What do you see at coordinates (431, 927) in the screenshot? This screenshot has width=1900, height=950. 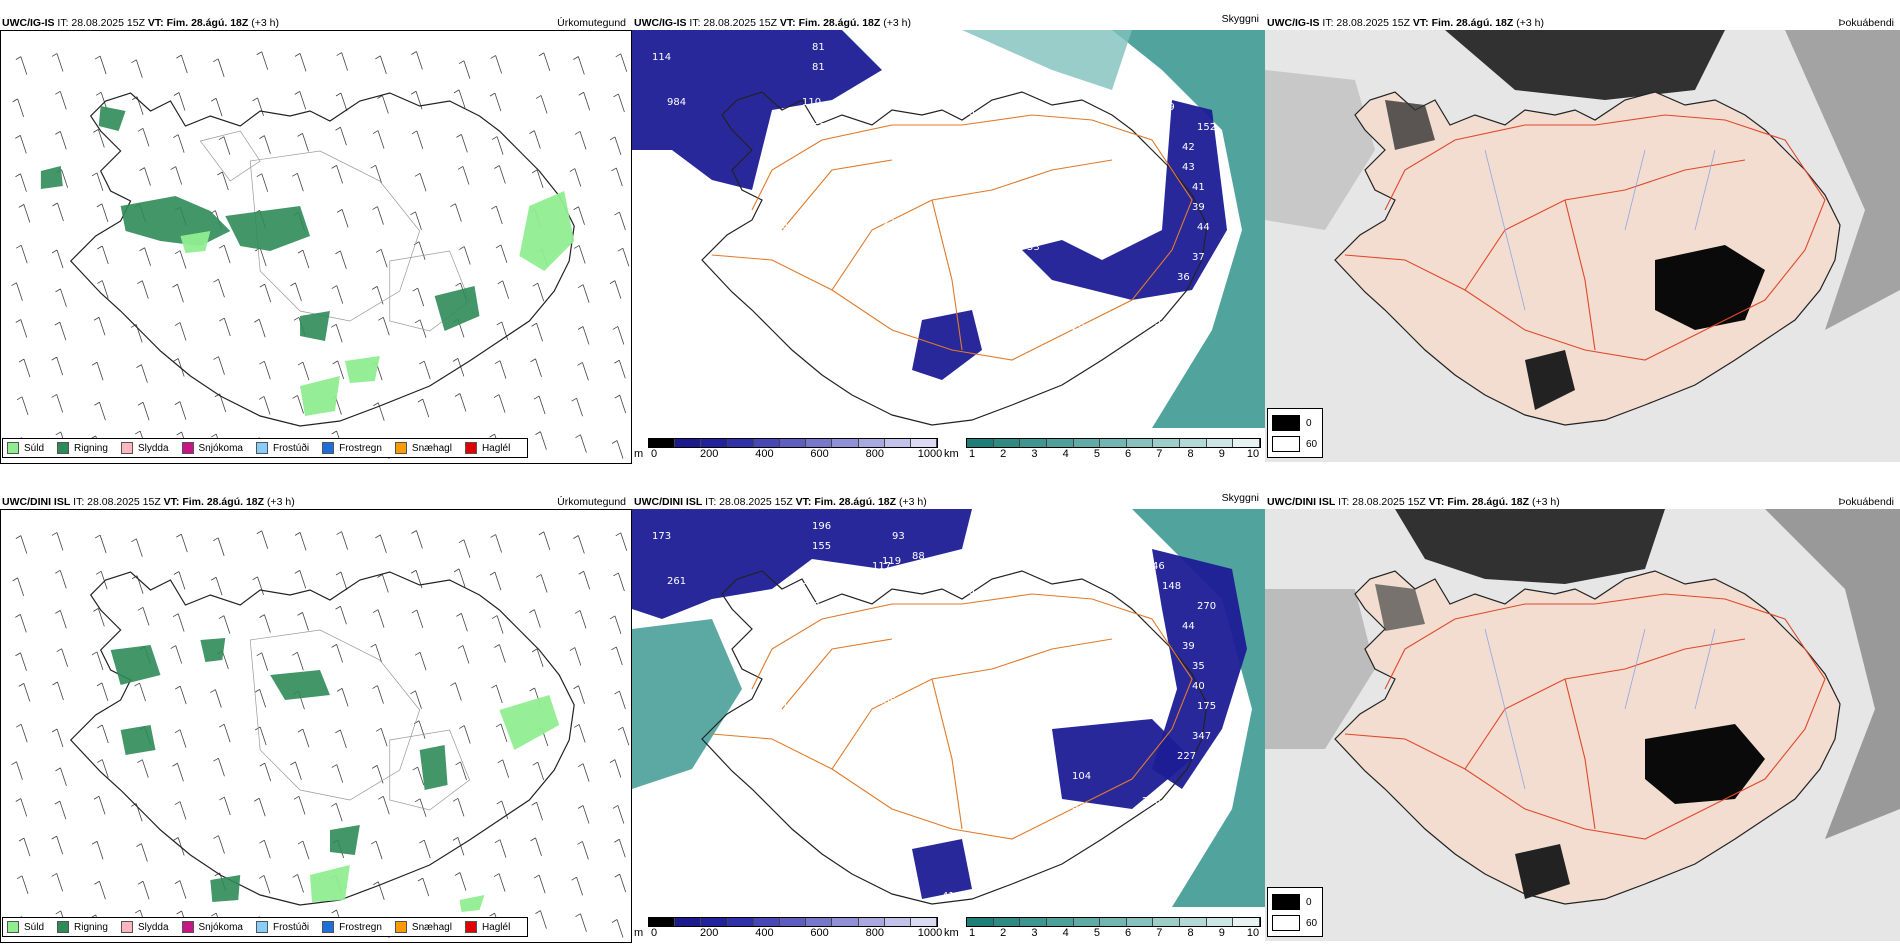 I see `legend-label: Snæhagl` at bounding box center [431, 927].